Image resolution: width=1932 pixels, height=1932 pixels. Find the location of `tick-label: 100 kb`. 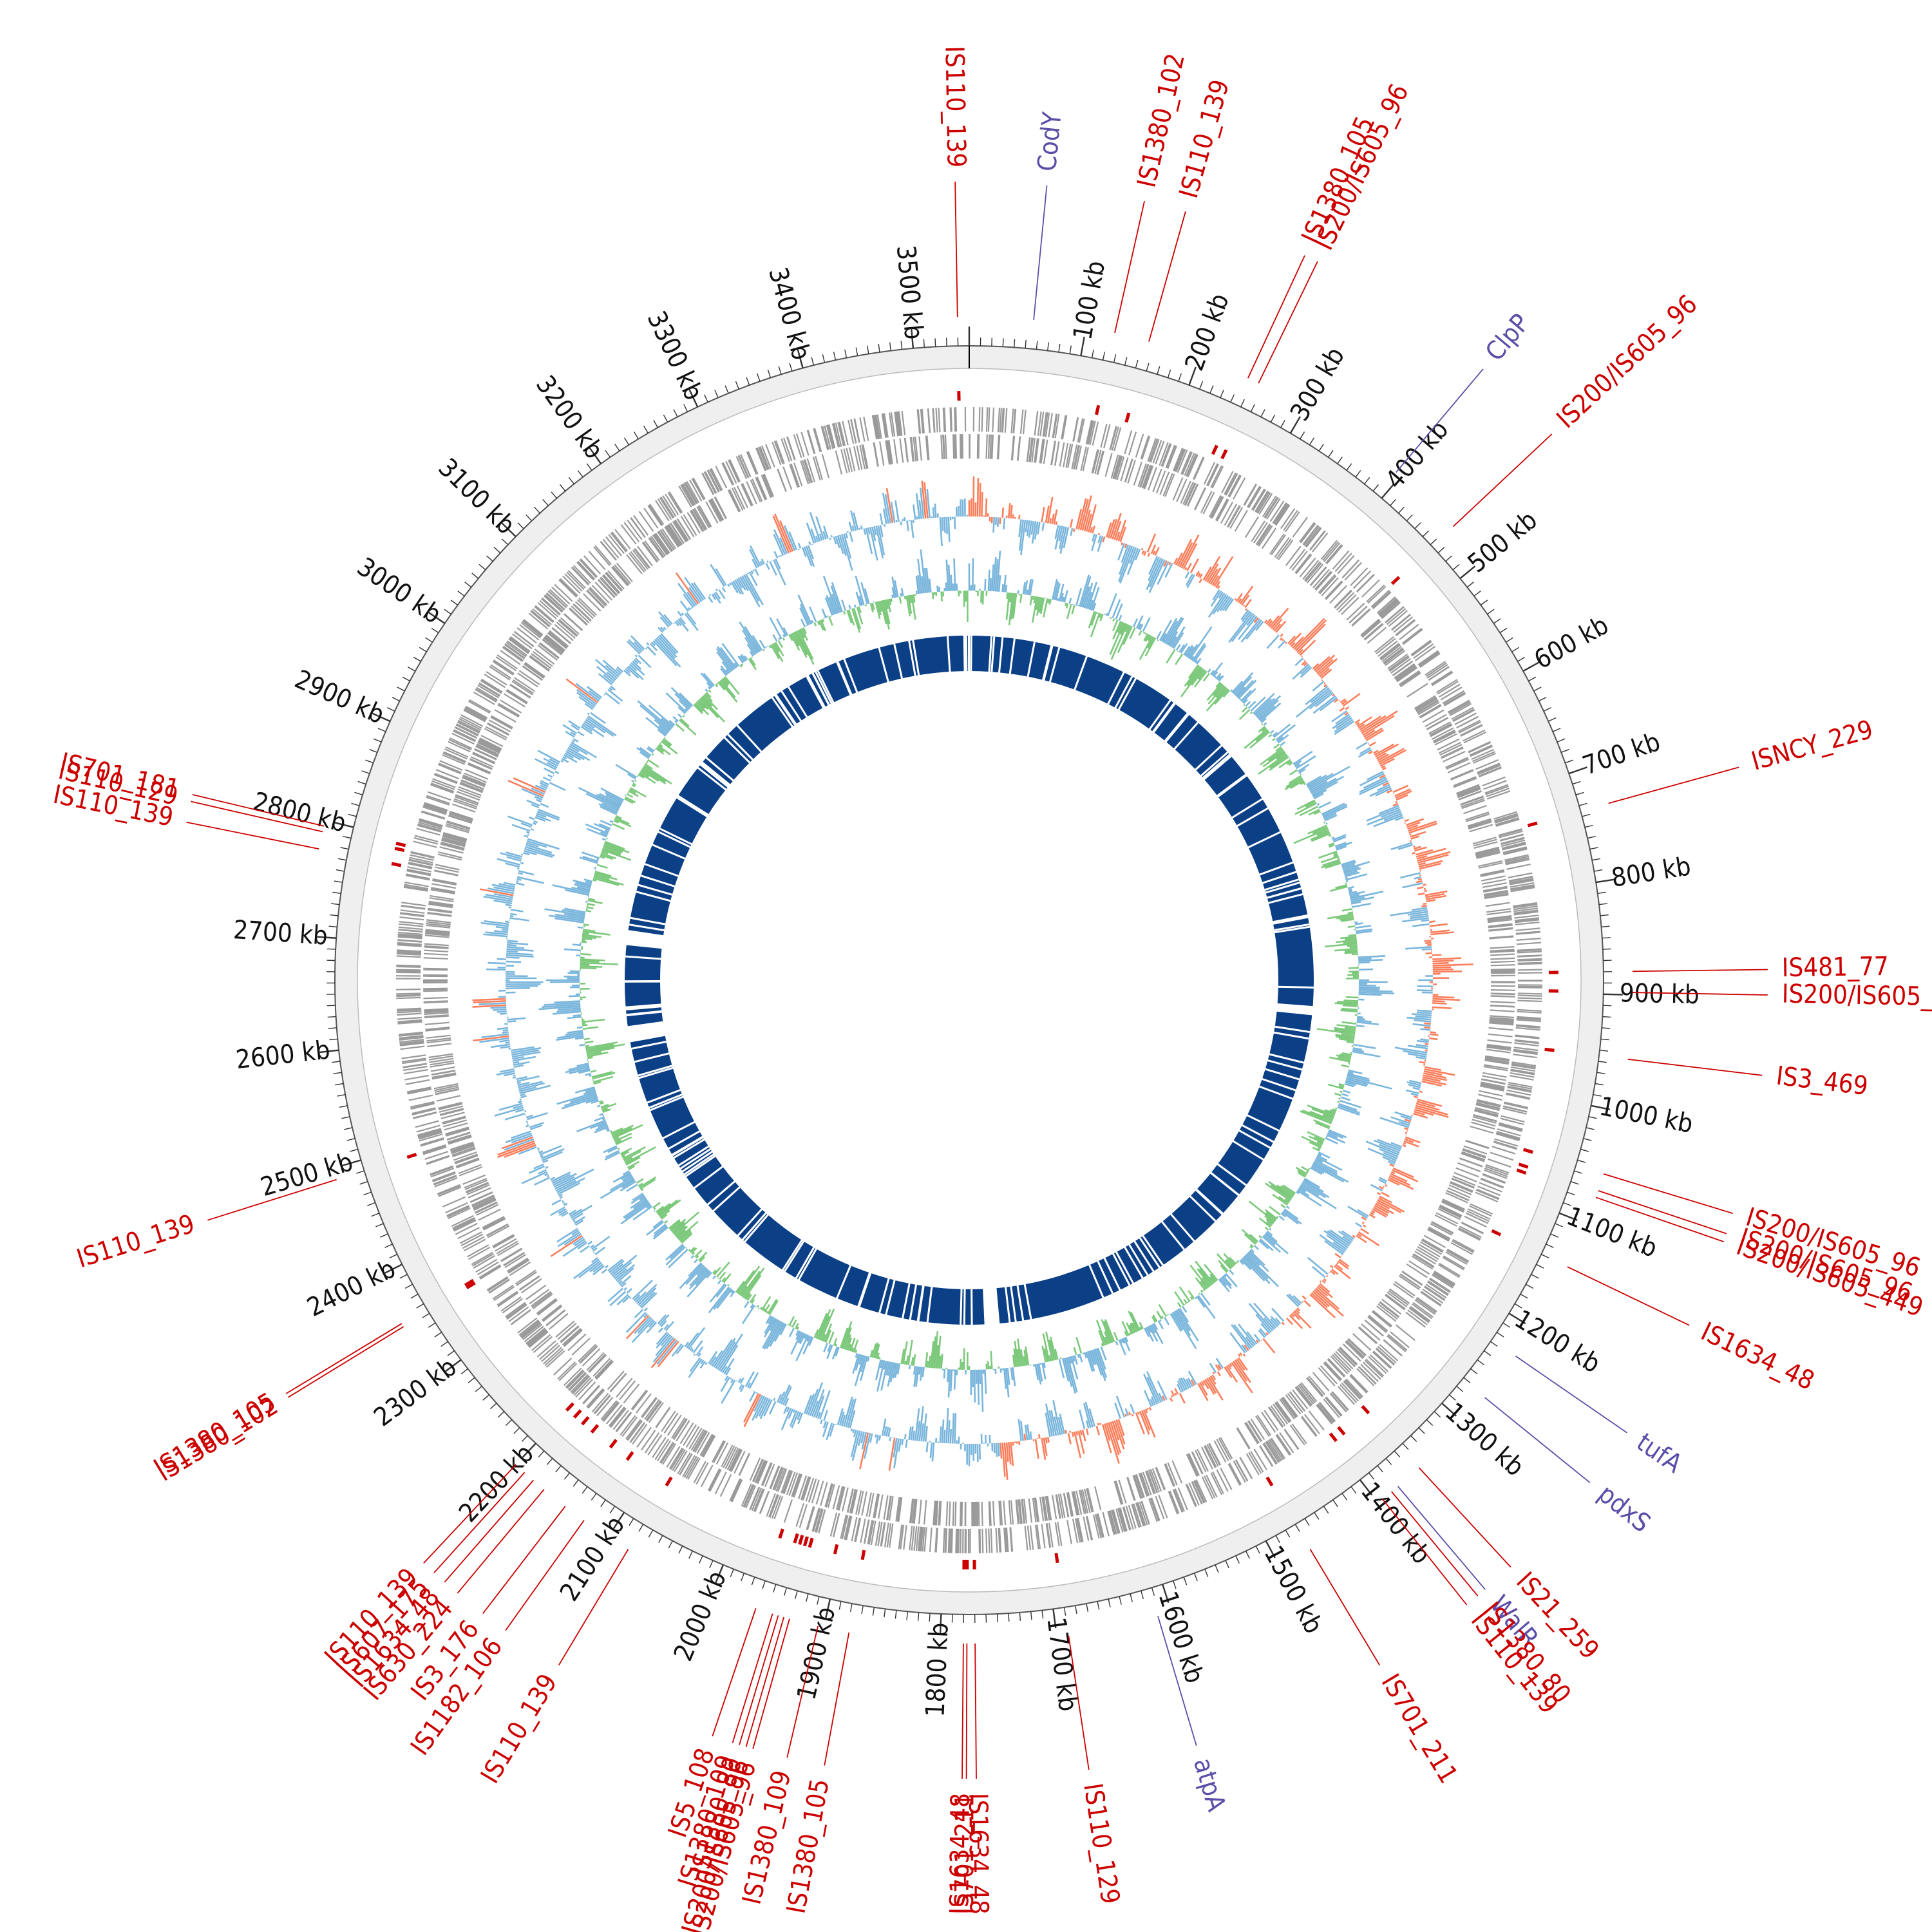

tick-label: 100 kb is located at coordinates (1090, 300).